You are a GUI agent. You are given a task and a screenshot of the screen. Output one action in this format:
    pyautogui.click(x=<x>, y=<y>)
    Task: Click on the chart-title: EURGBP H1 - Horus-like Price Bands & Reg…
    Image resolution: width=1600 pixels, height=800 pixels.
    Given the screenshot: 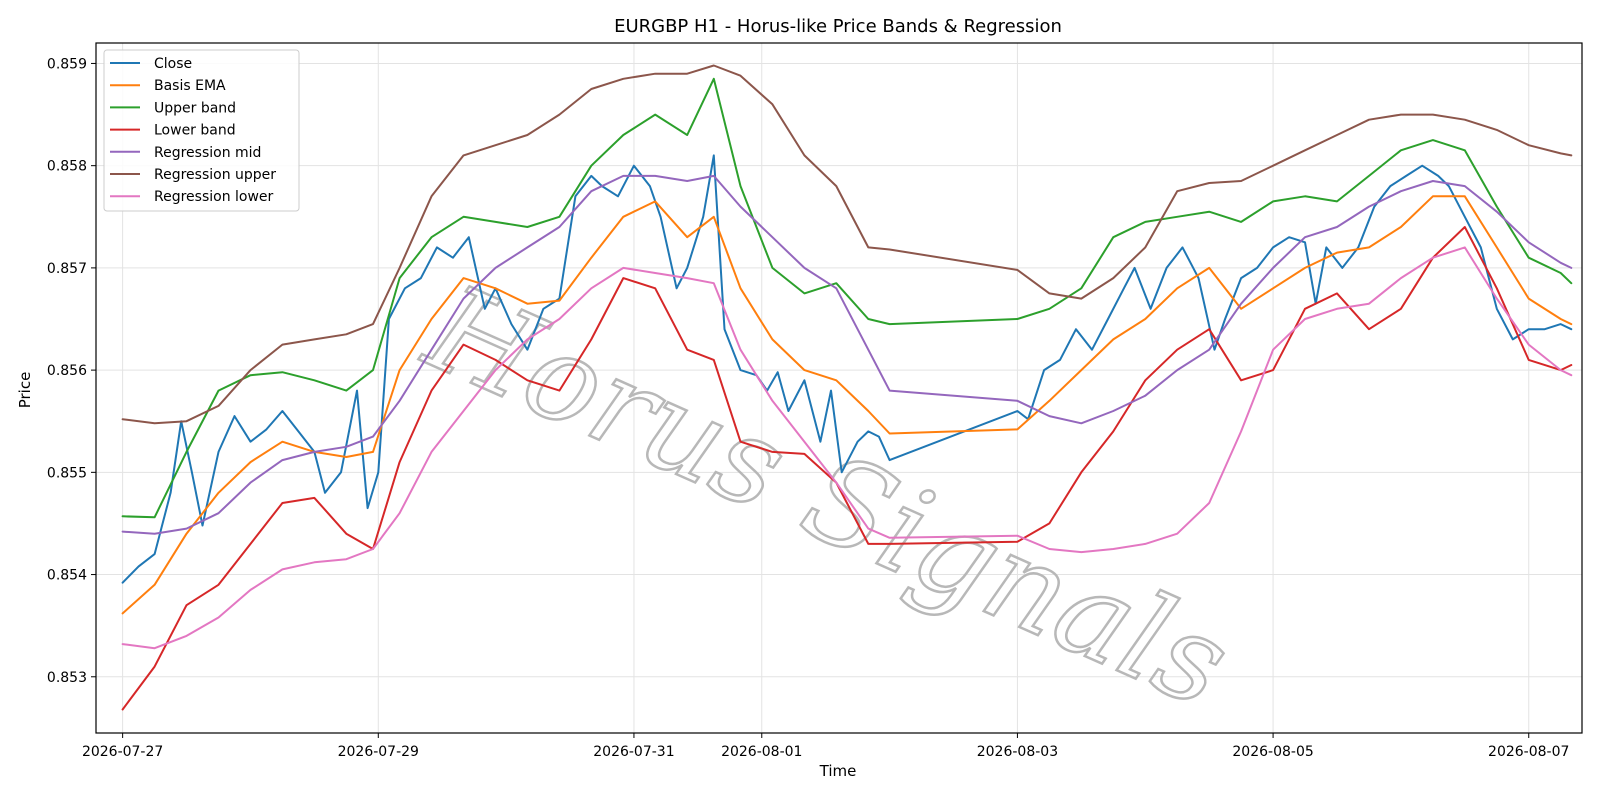 What is the action you would take?
    pyautogui.click(x=838, y=26)
    